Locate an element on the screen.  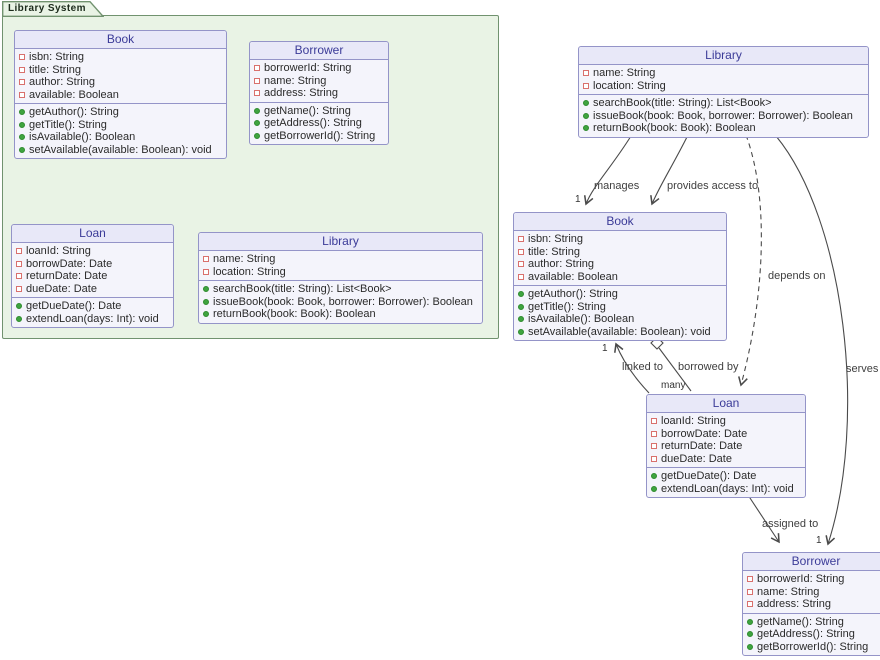
package-library-system-tab: Library System is located at coordinates (53, 9).